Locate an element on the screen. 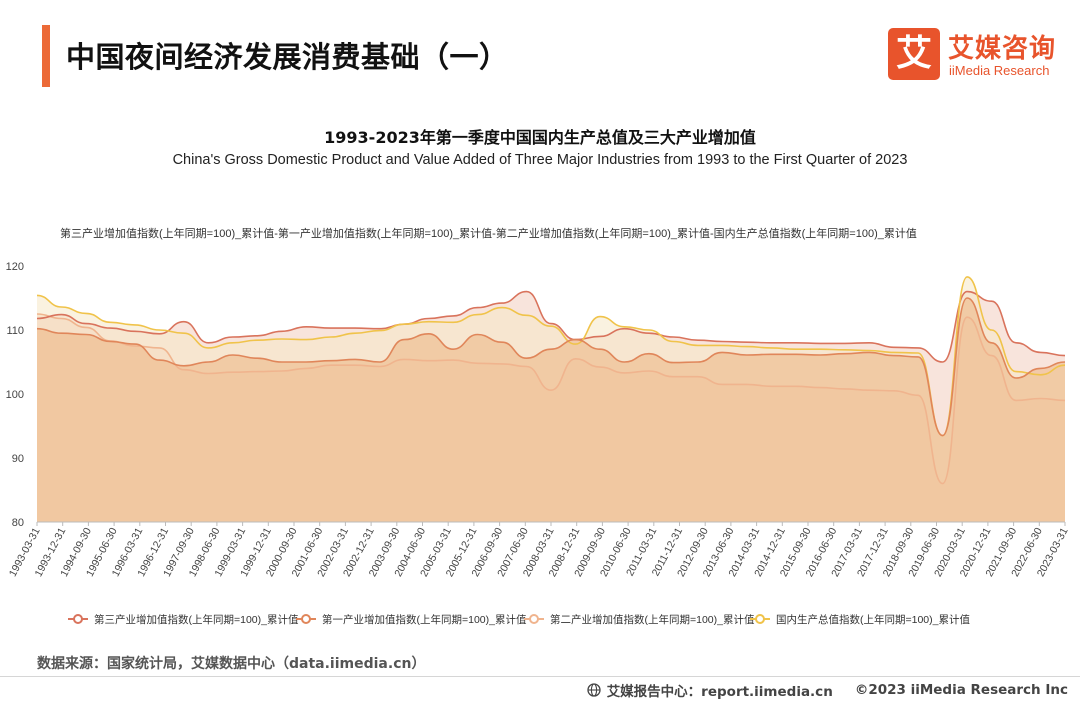  y-tick-label: 90 is located at coordinates (18, 459).